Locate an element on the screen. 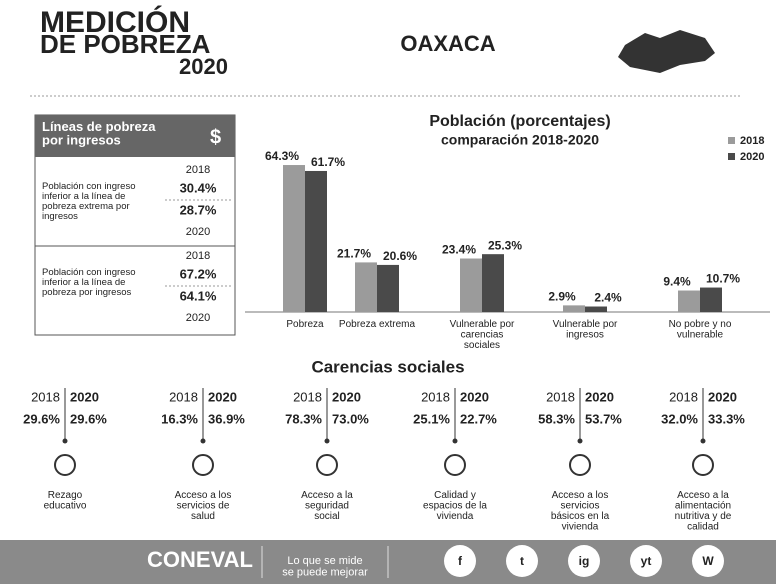 Image resolution: width=776 pixels, height=584 pixels. carencia-label: Rezago educativo is located at coordinates (65, 501).